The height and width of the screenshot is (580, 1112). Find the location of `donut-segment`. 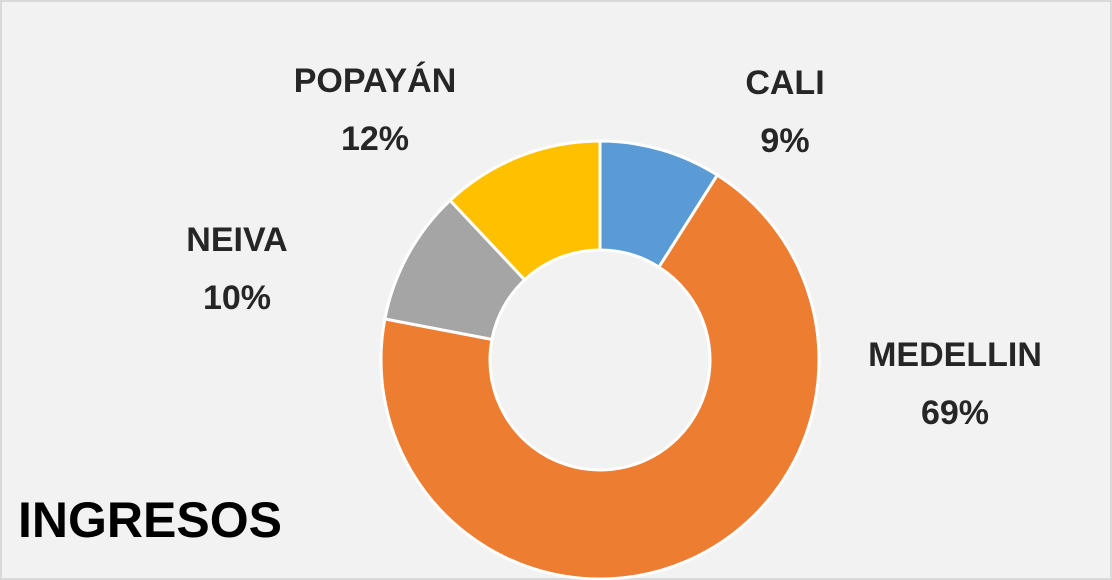

donut-segment is located at coordinates (524, 210).